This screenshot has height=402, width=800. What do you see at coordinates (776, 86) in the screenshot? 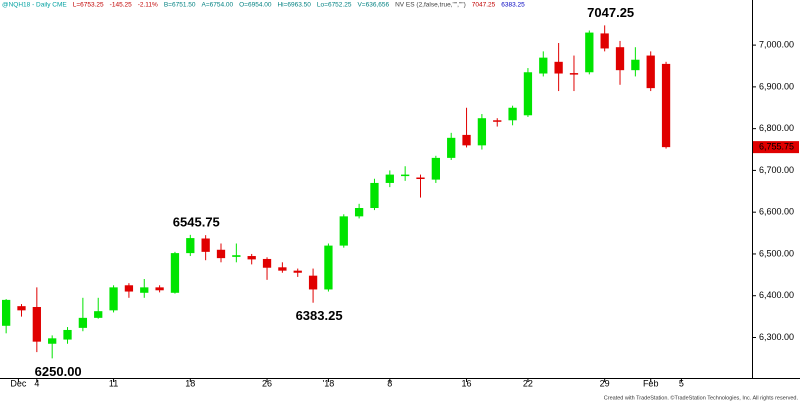
I see `y-tick-label: 6,900.00` at bounding box center [776, 86].